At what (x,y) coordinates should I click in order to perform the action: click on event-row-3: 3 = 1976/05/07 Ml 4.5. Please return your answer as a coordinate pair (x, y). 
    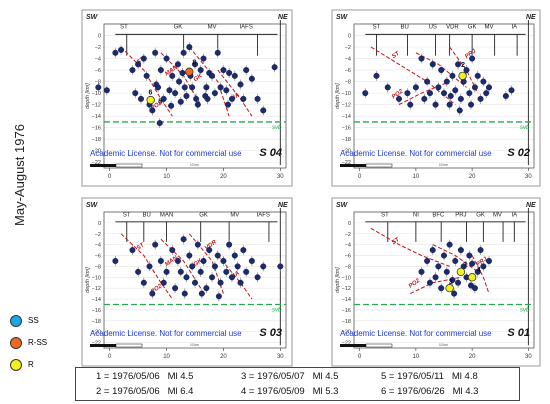
    Looking at the image, I should click on (290, 376).